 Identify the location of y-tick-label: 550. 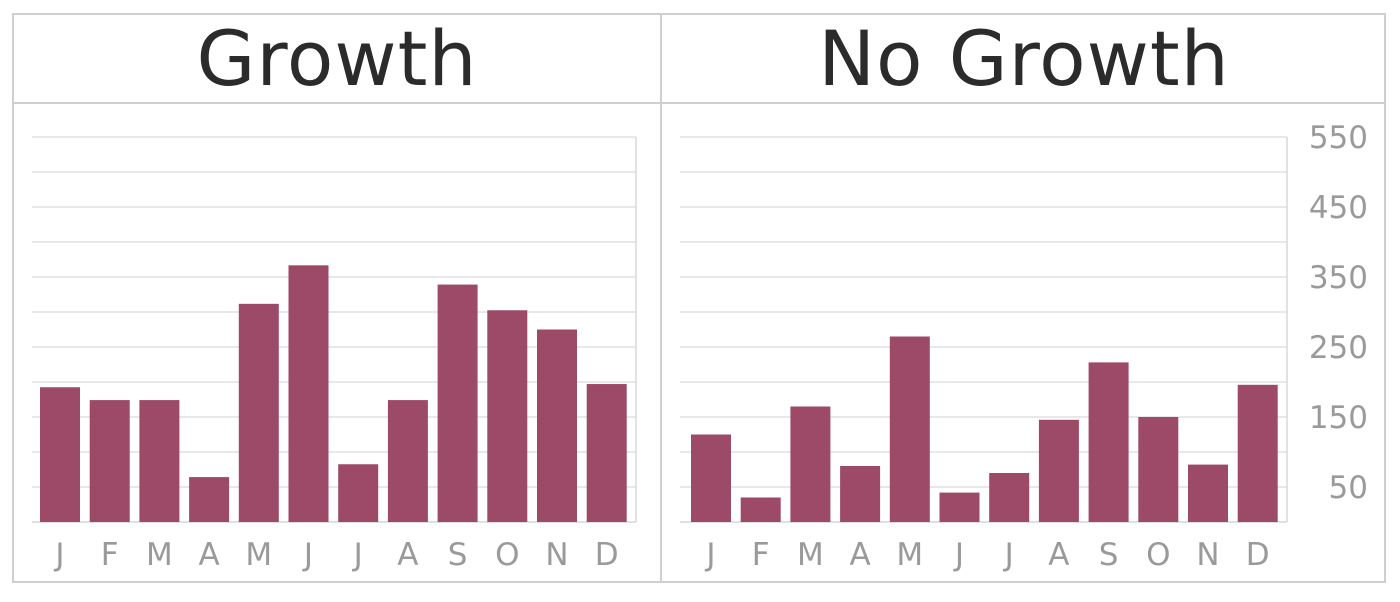
(1338, 138).